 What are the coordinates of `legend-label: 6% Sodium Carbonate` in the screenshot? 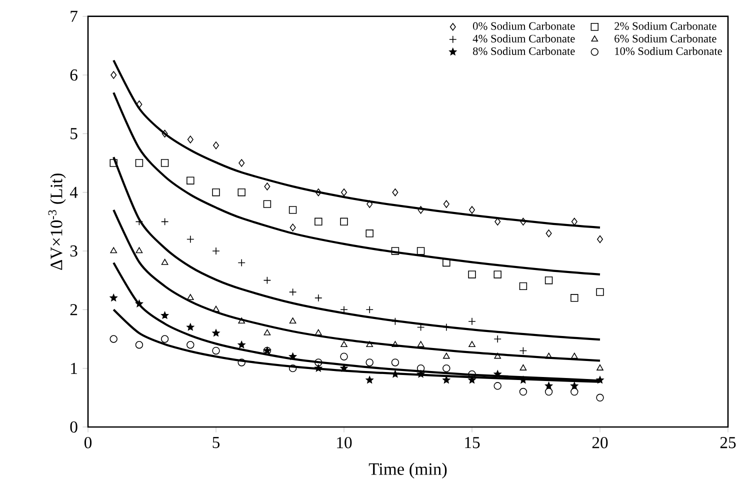 It's located at (665, 38).